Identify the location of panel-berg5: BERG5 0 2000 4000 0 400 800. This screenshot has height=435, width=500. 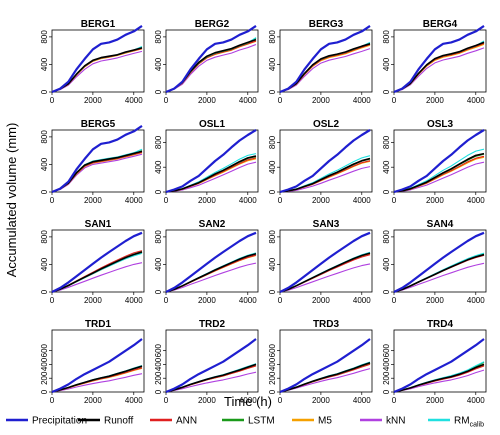
(92, 162).